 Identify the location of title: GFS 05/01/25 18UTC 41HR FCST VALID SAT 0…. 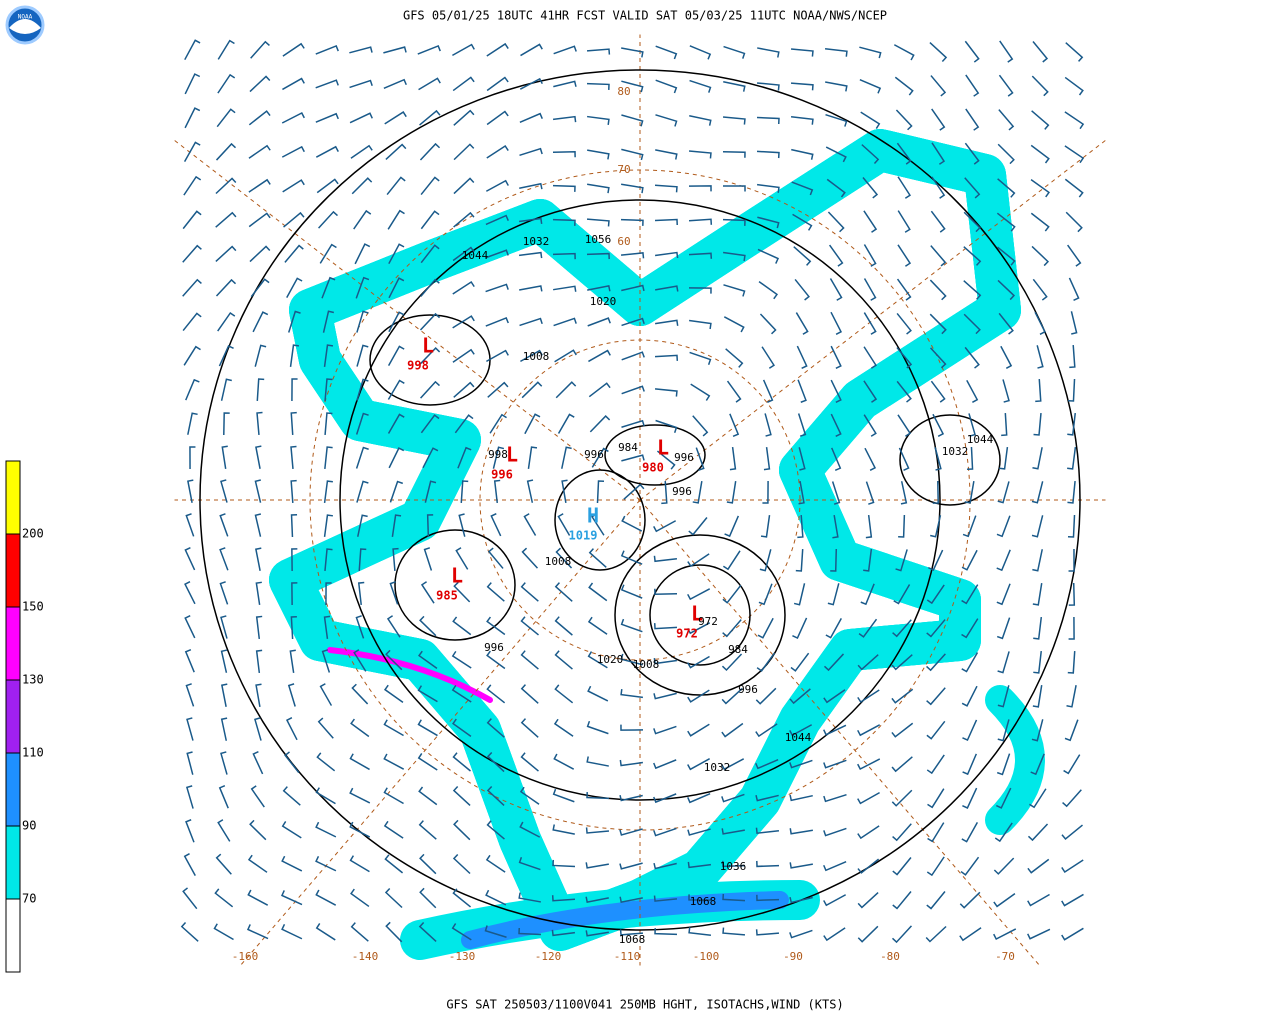
(645, 16).